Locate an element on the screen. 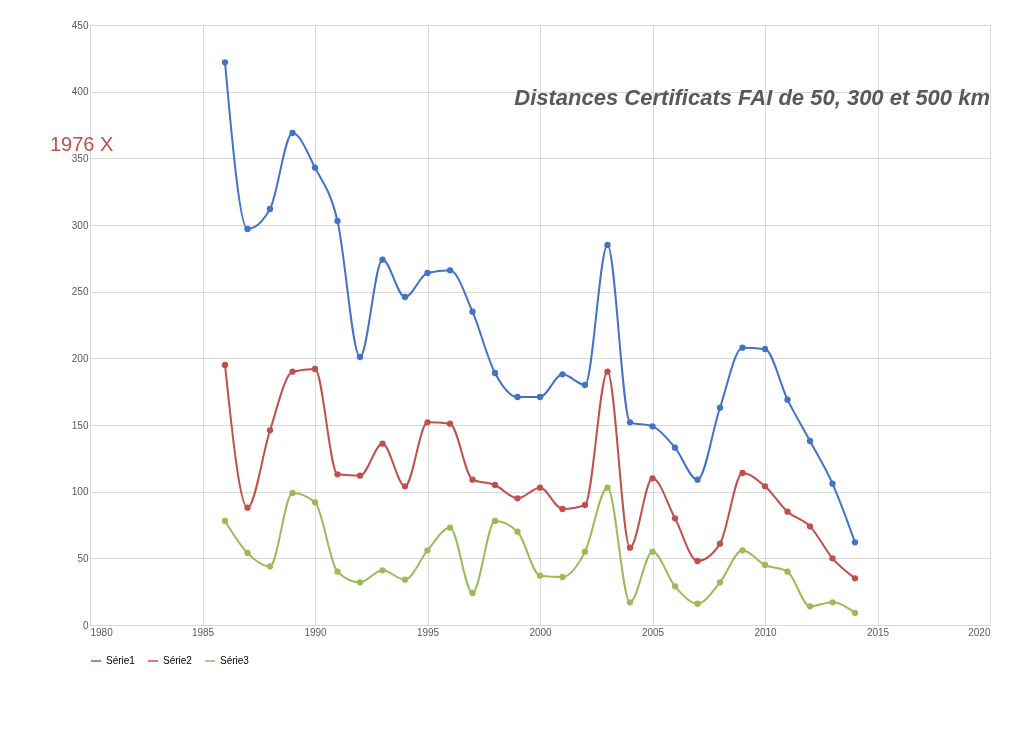 The width and height of the screenshot is (1019, 735). y-tick-label: 350 is located at coordinates (80, 158).